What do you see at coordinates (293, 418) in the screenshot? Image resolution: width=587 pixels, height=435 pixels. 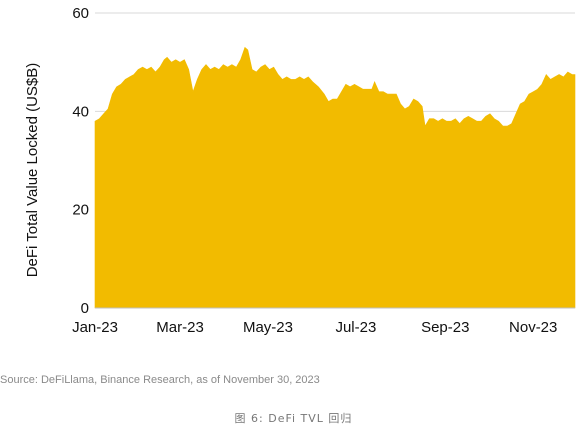 I see `figure-caption: 图 6: DeFi TVL 回归` at bounding box center [293, 418].